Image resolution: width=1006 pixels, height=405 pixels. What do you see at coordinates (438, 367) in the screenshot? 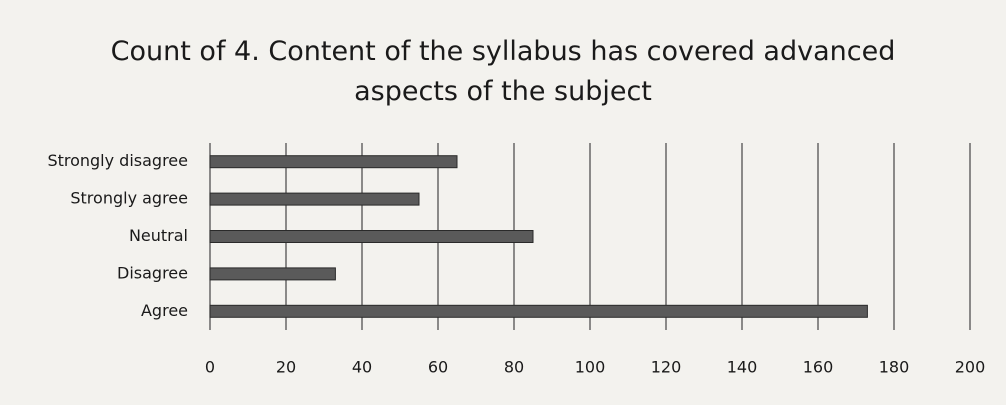
I see `x-tick-label: 60` at bounding box center [438, 367].